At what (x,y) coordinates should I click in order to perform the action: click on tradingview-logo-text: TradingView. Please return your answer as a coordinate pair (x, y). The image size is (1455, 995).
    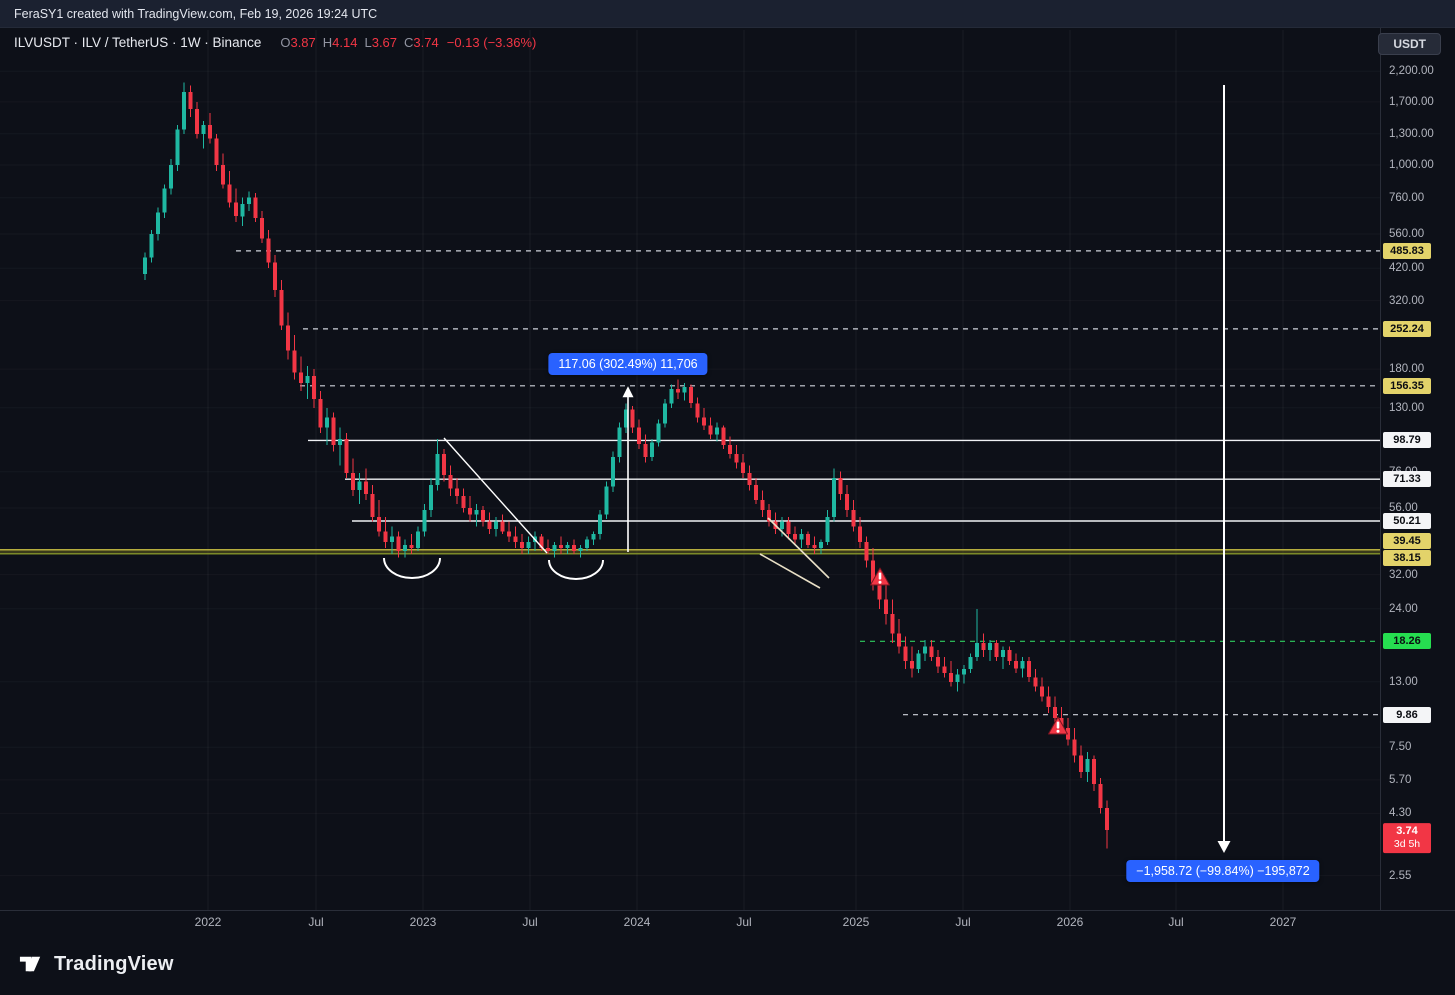
    Looking at the image, I should click on (114, 964).